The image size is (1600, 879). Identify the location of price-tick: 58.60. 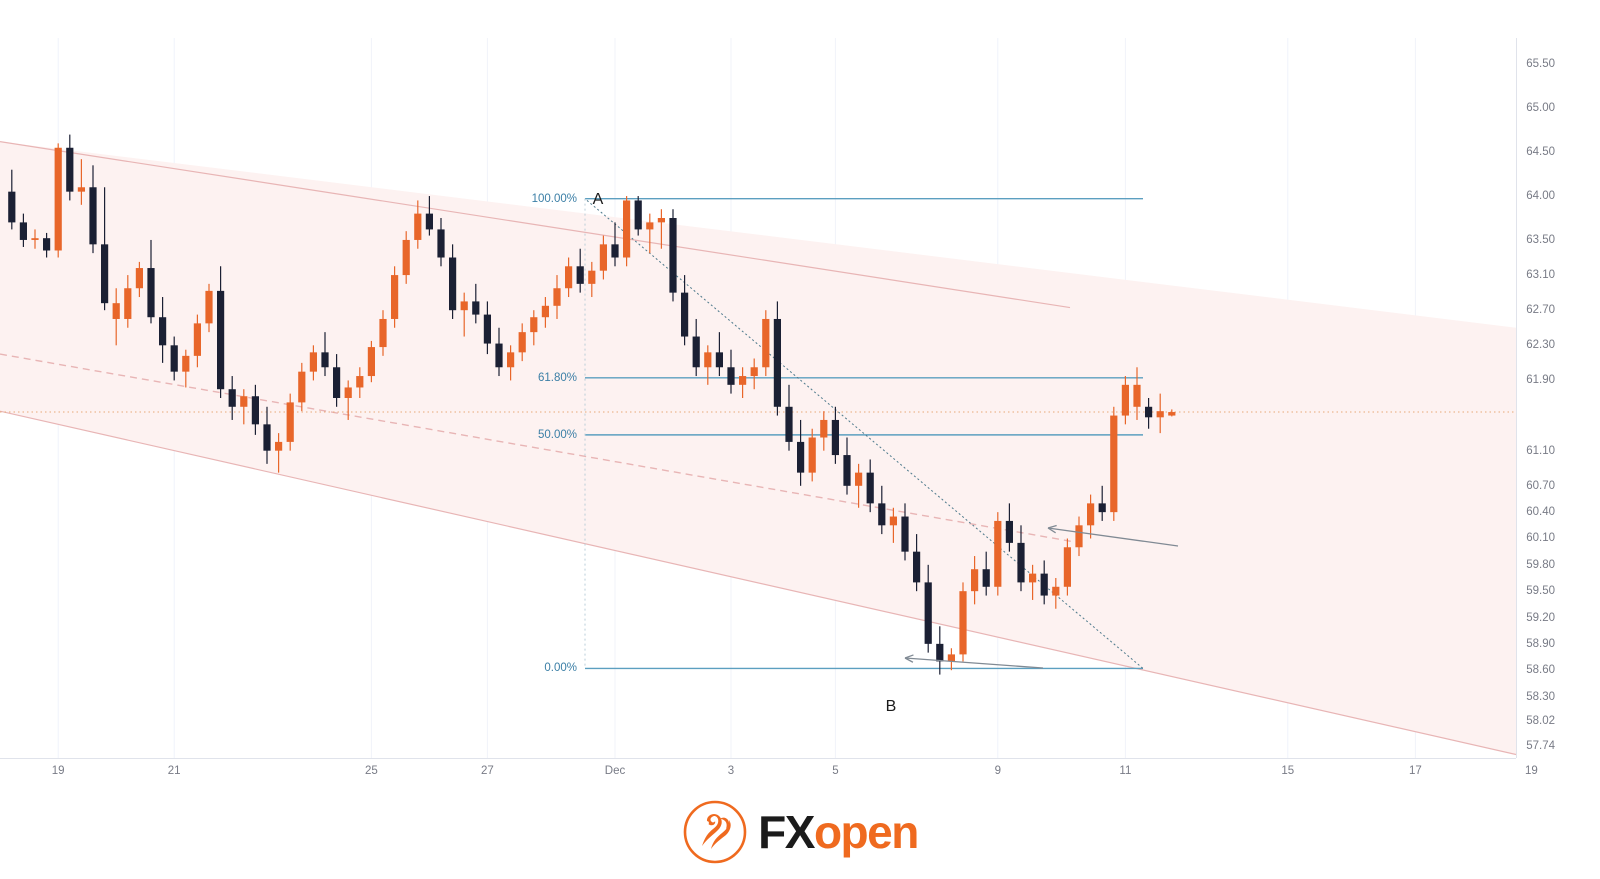
(1540, 670).